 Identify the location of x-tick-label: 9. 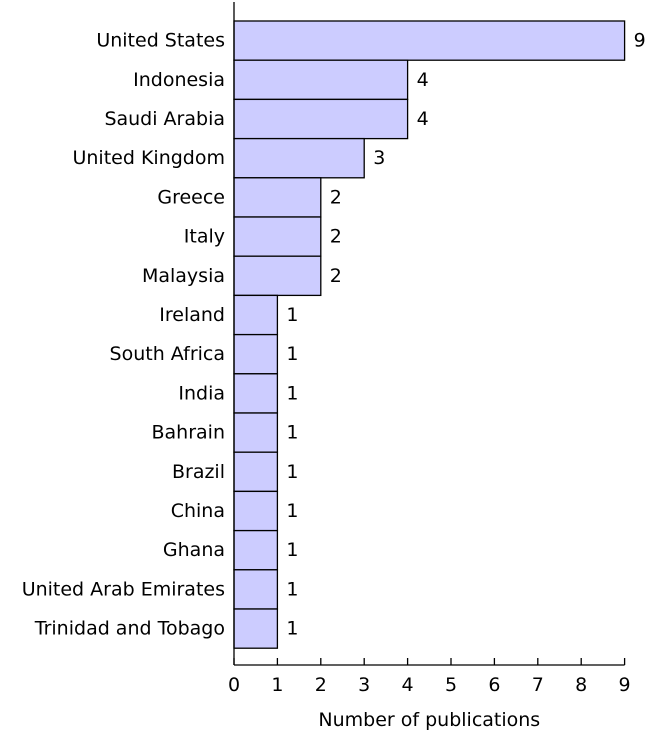
(625, 685).